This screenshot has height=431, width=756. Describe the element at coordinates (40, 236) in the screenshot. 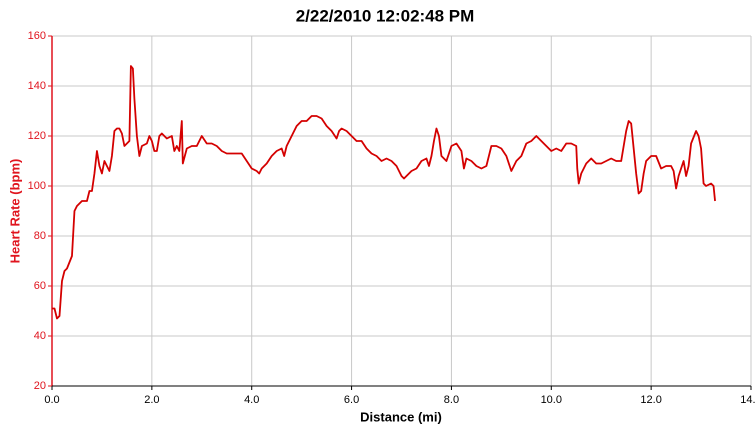

I see `y-tick-label: 80` at that location.